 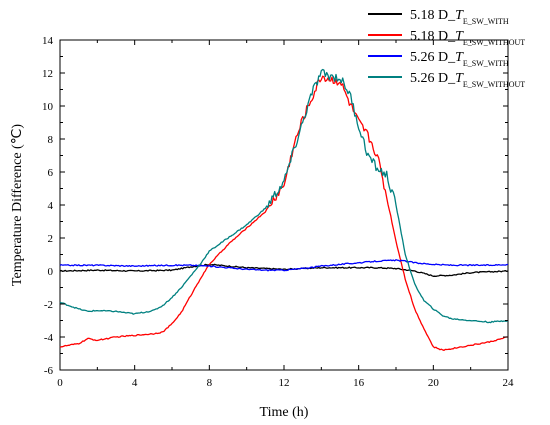 What do you see at coordinates (60, 383) in the screenshot?
I see `x-tick-label: 0` at bounding box center [60, 383].